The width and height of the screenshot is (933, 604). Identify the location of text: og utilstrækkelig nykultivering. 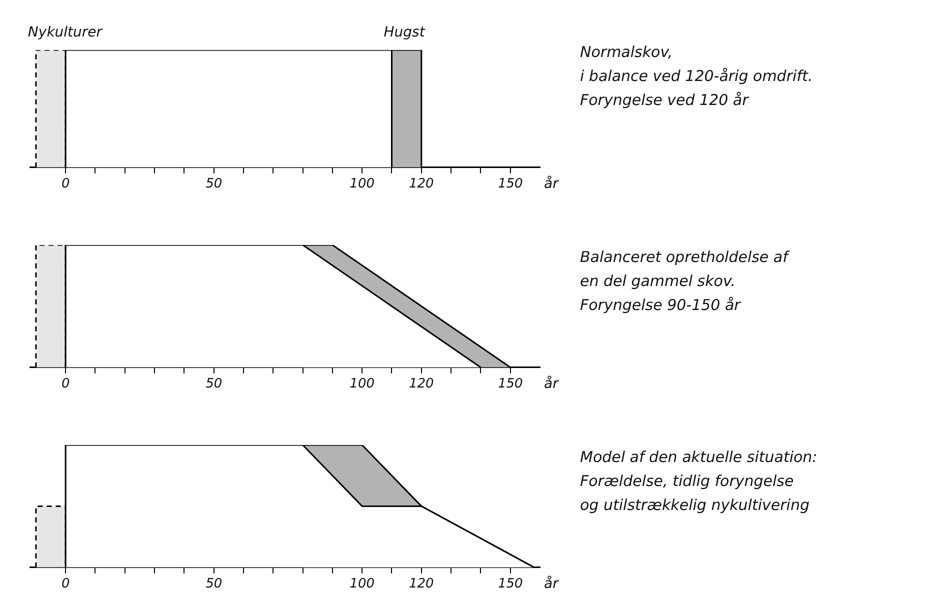
(695, 505).